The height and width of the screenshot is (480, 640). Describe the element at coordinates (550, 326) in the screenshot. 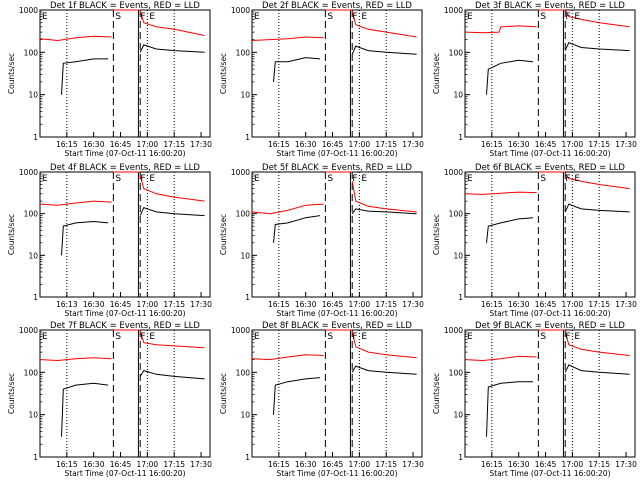

I see `chart-title: Det 9f BLACK = Events, RED = LLD` at that location.